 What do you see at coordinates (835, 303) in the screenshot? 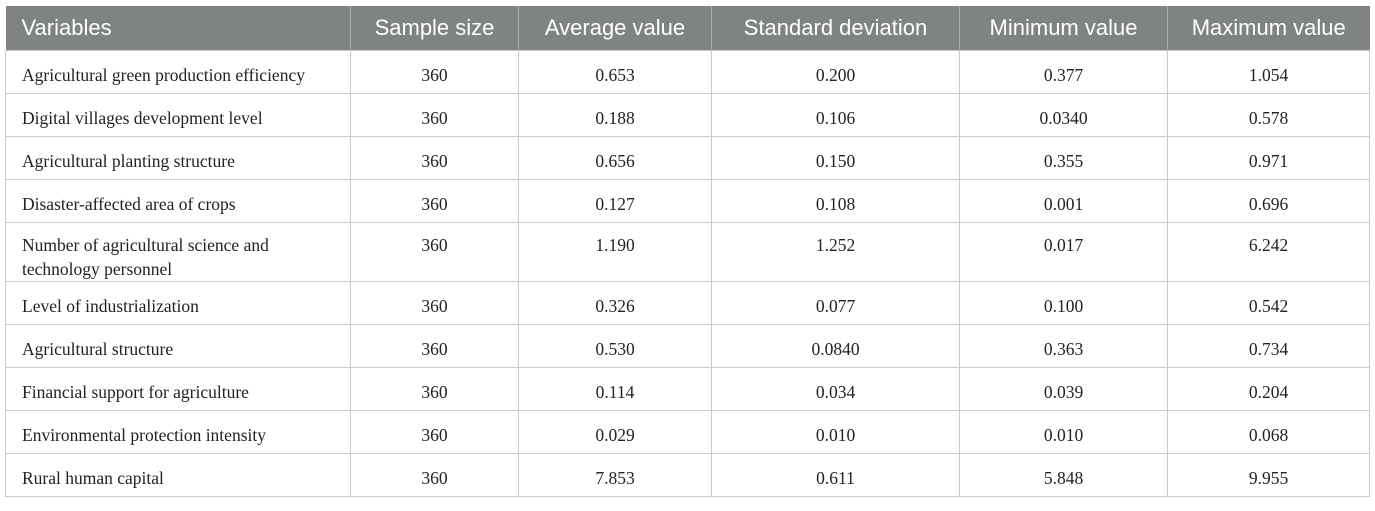
I see `standard-deviation-cell: 0.077` at bounding box center [835, 303].